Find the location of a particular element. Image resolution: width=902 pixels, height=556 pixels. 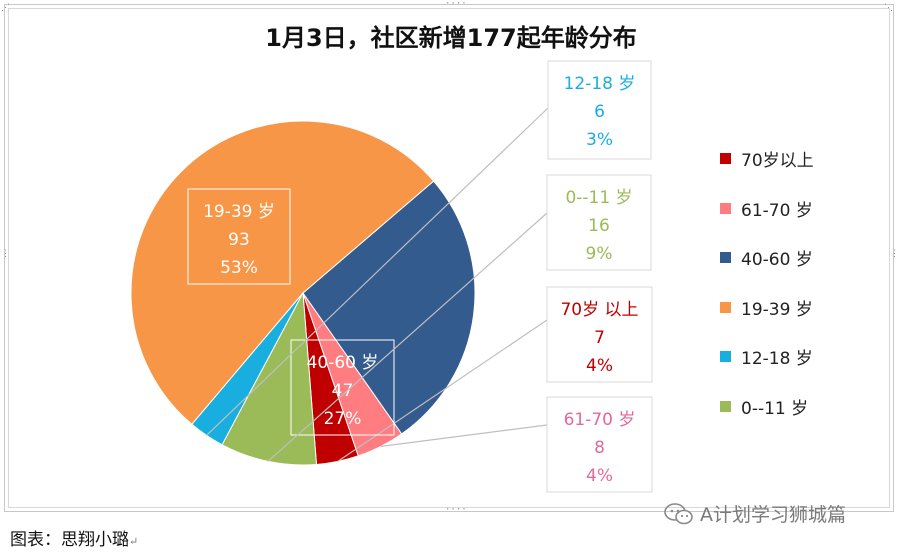

resize-handle-top: ···· is located at coordinates (456, 4).